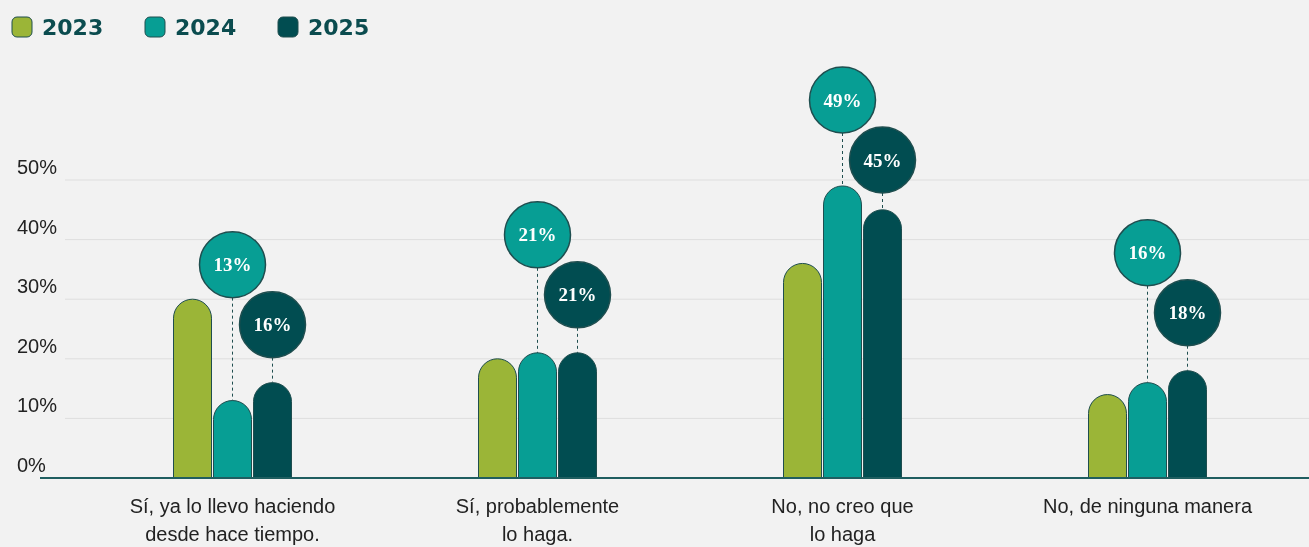 This screenshot has width=1309, height=547. Describe the element at coordinates (32, 465) in the screenshot. I see `y-tick-label: 0%` at that location.